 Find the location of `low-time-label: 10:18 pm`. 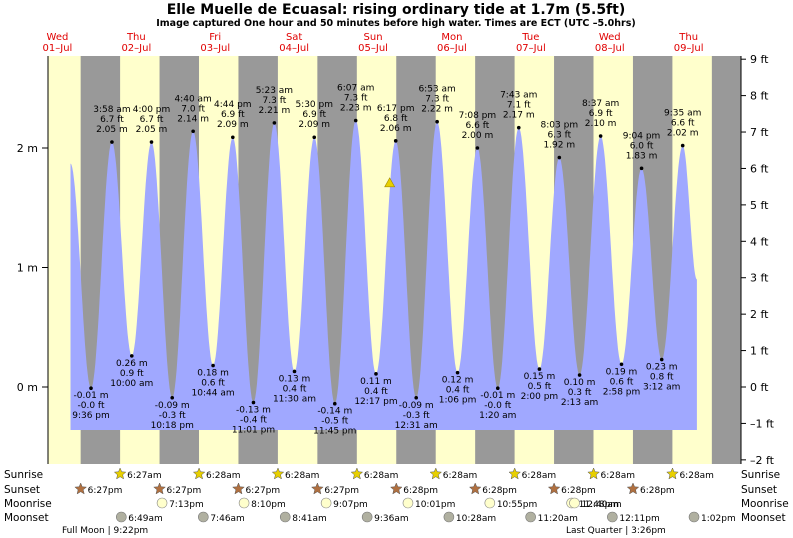

low-time-label: 10:18 pm is located at coordinates (172, 426).